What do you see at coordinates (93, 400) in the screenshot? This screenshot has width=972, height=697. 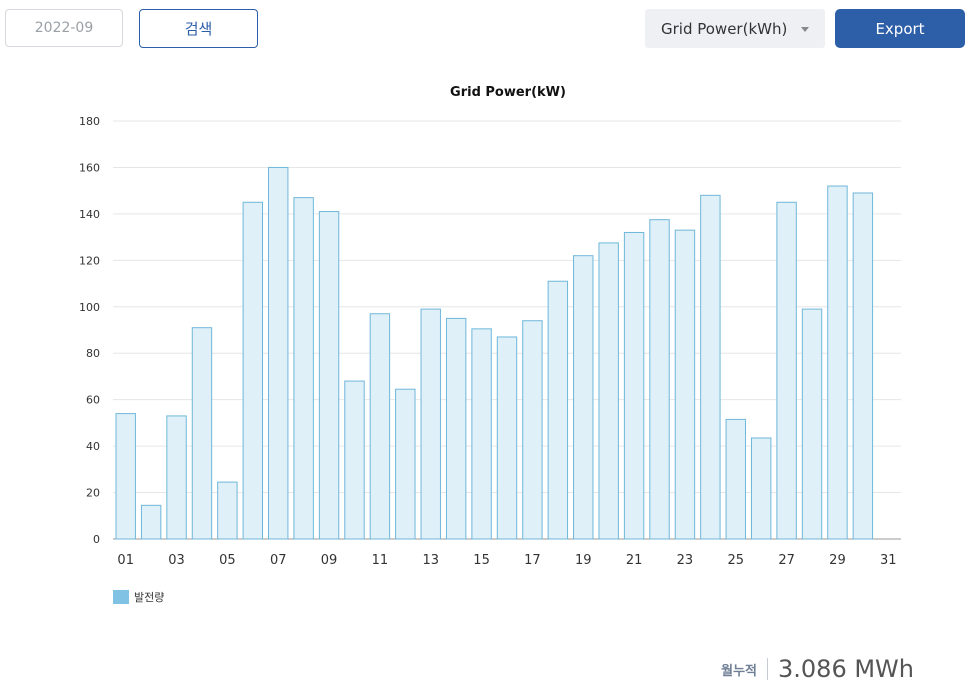 I see `y-tick-label: 60` at bounding box center [93, 400].